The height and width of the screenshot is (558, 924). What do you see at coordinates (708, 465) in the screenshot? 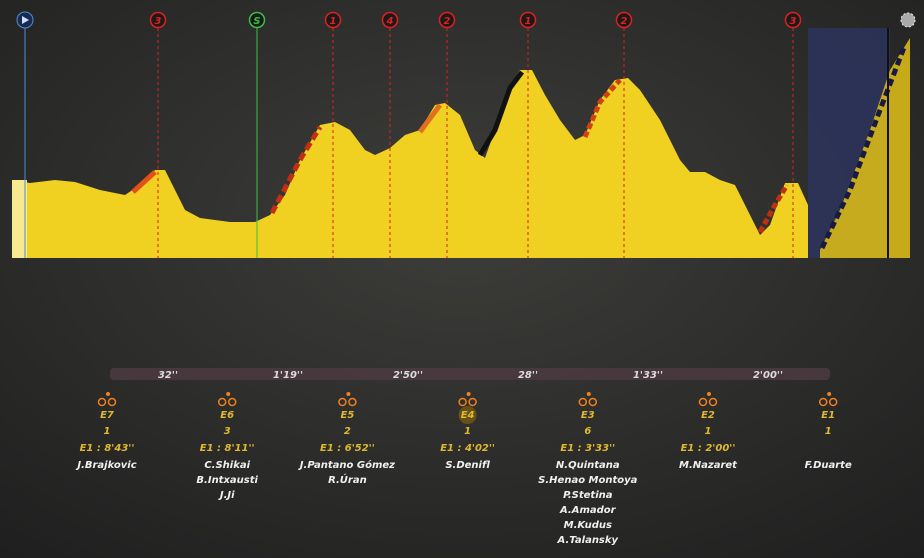
I see `rider-name: M.Nazaret` at bounding box center [708, 465].